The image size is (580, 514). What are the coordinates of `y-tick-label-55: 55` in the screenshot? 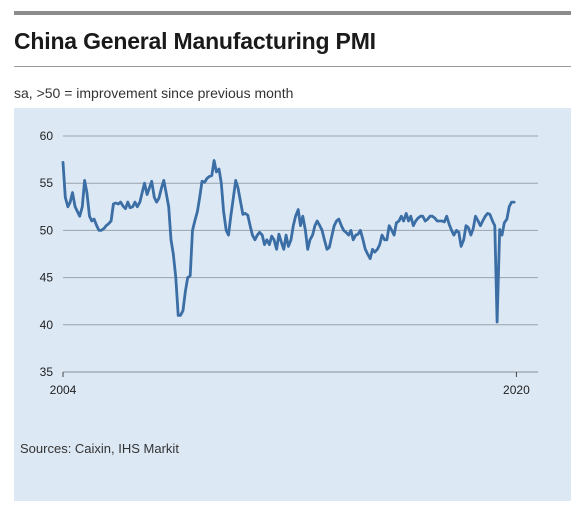 It's located at (47, 183).